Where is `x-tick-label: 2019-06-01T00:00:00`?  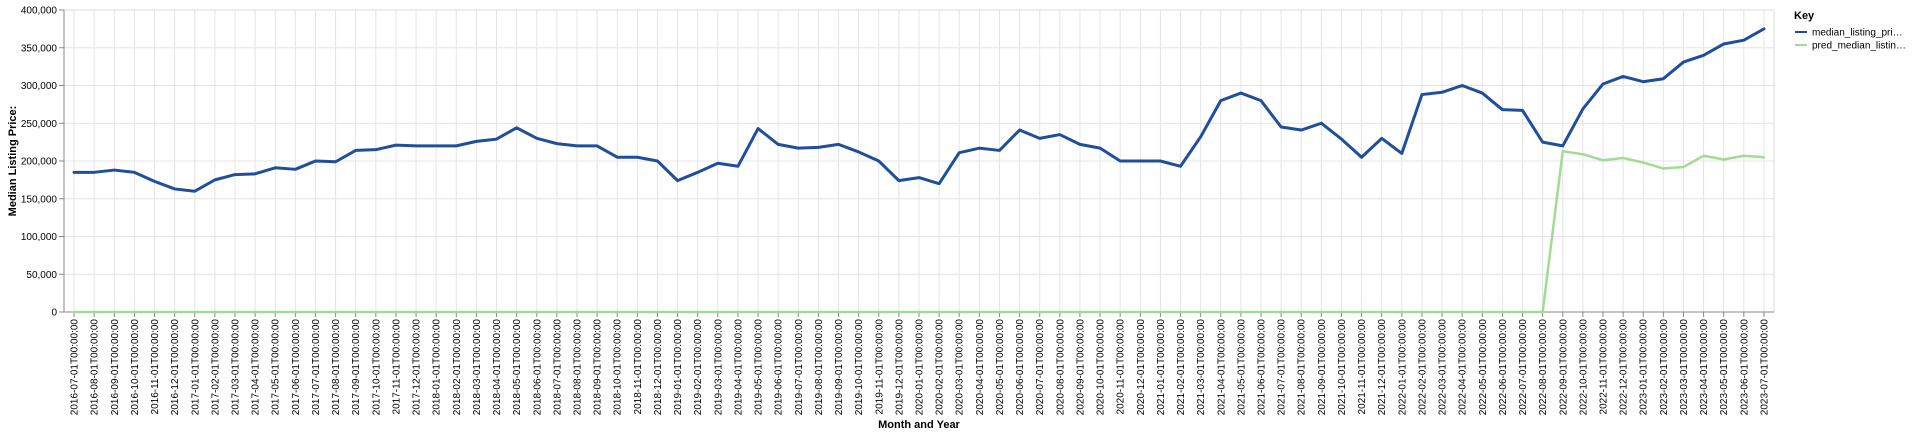 x-tick-label: 2019-06-01T00:00:00 is located at coordinates (779, 367).